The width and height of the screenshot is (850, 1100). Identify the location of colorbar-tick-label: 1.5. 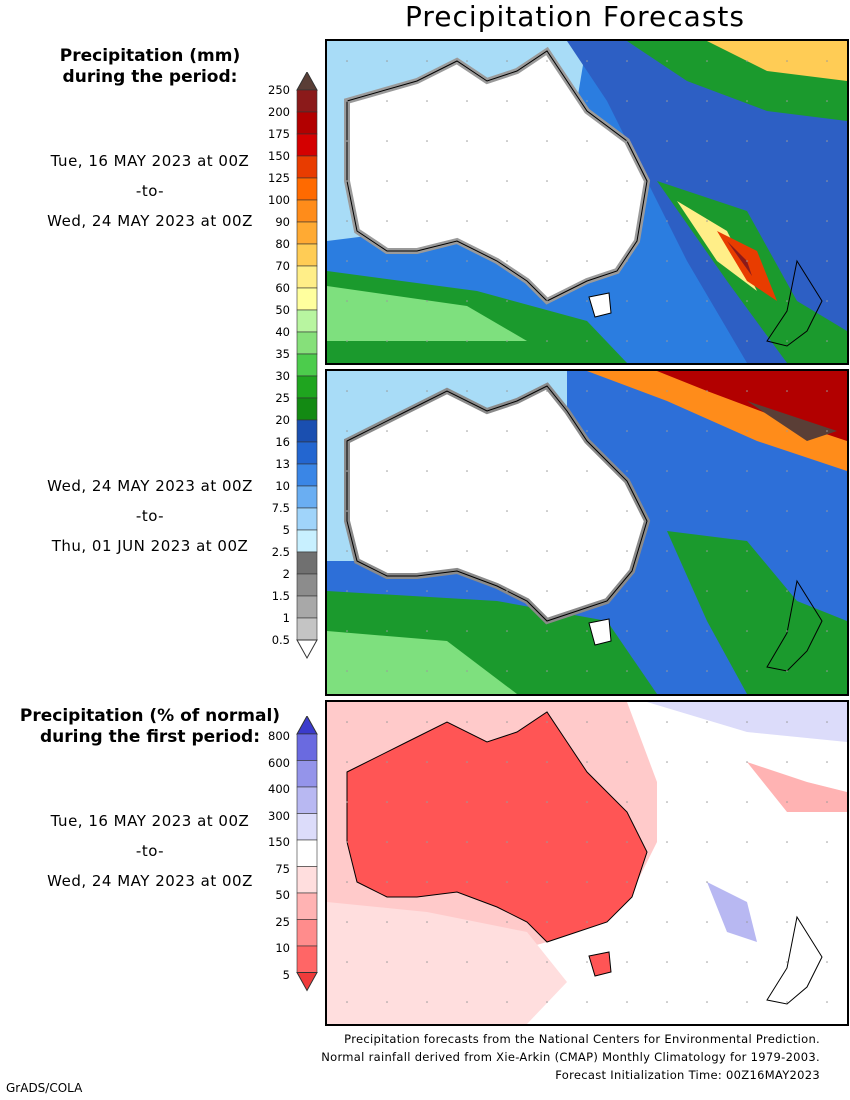
(280, 596).